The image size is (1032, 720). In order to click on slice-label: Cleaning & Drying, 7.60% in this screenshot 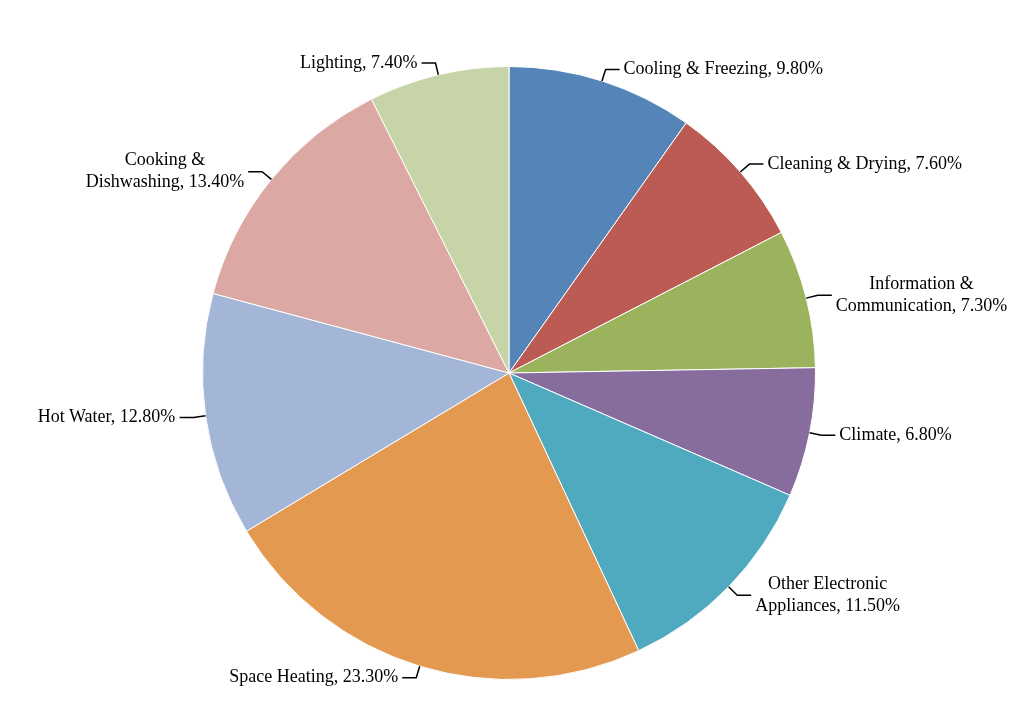, I will do `click(864, 162)`.